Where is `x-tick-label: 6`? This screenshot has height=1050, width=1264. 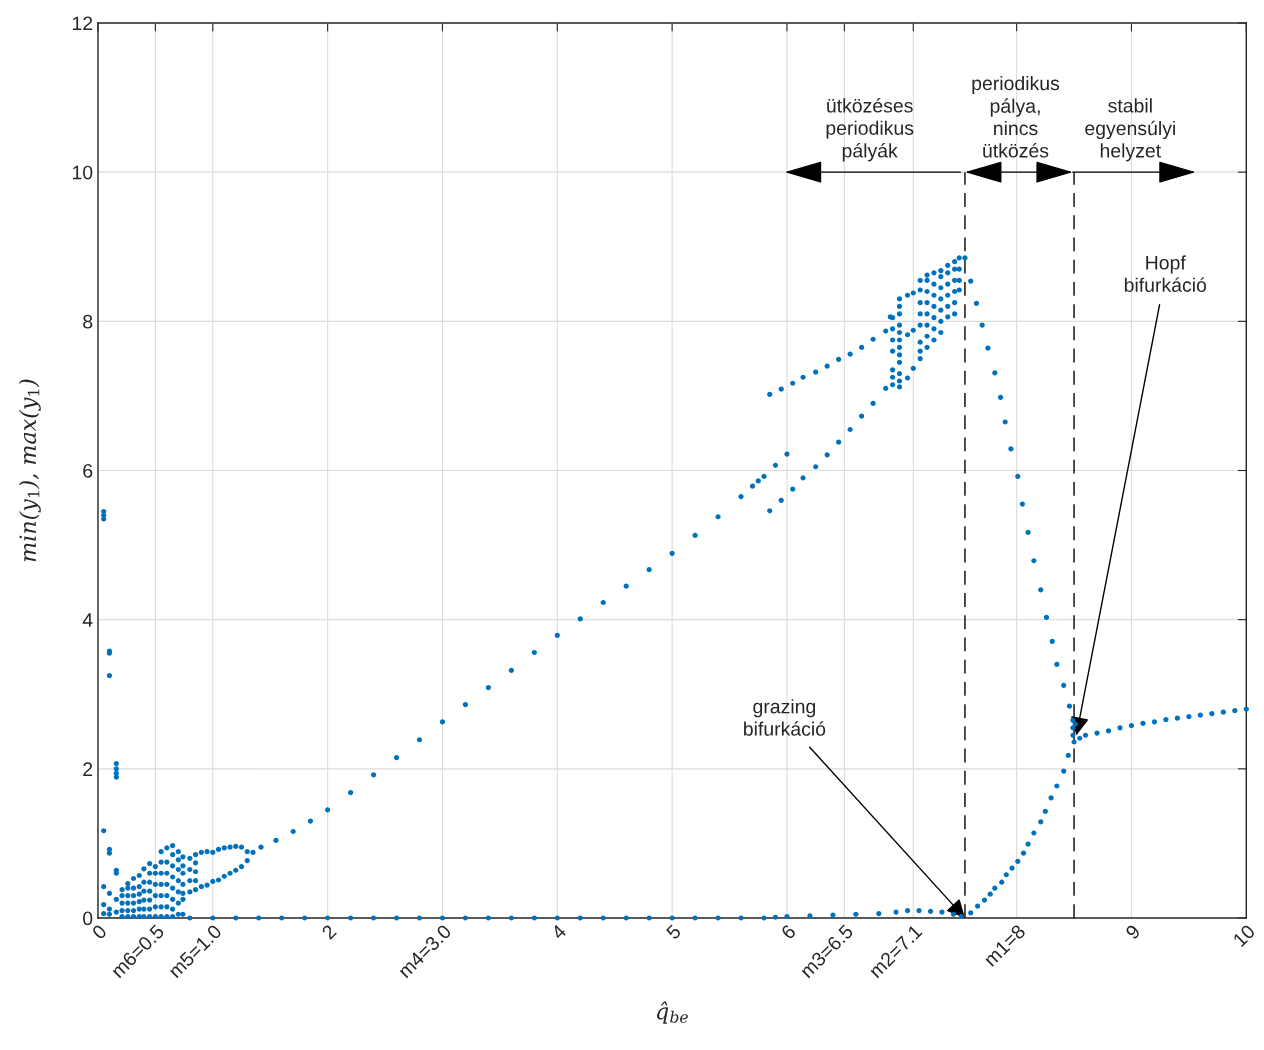 x-tick-label: 6 is located at coordinates (788, 931).